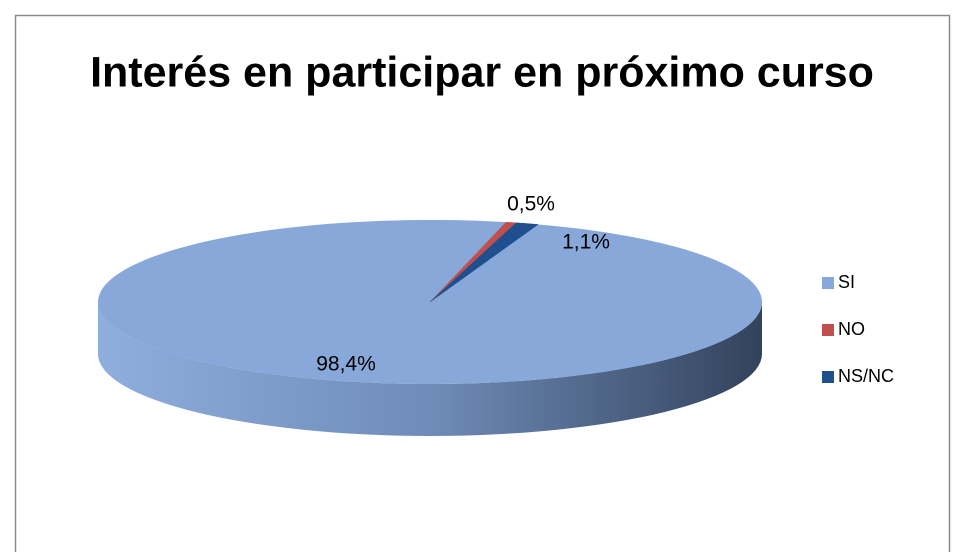  I want to click on pie-slice, so click(484, 262).